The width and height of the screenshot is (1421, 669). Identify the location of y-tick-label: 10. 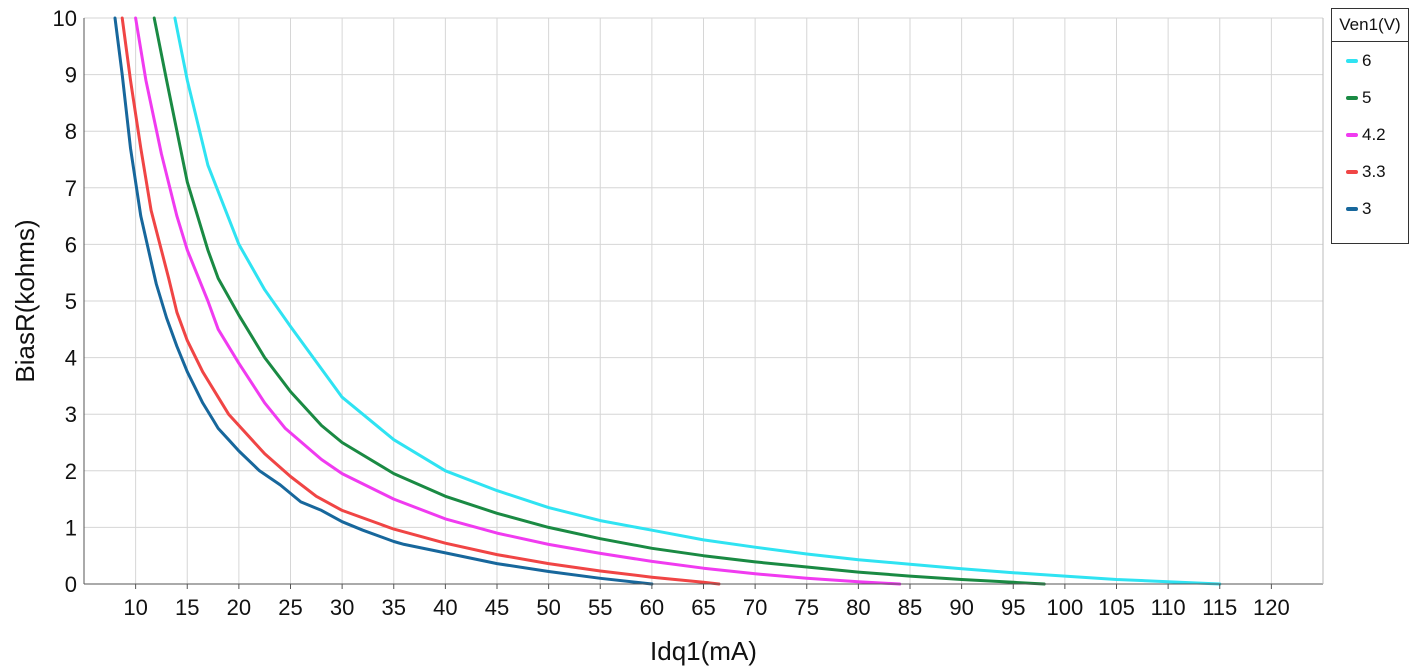
(65, 18).